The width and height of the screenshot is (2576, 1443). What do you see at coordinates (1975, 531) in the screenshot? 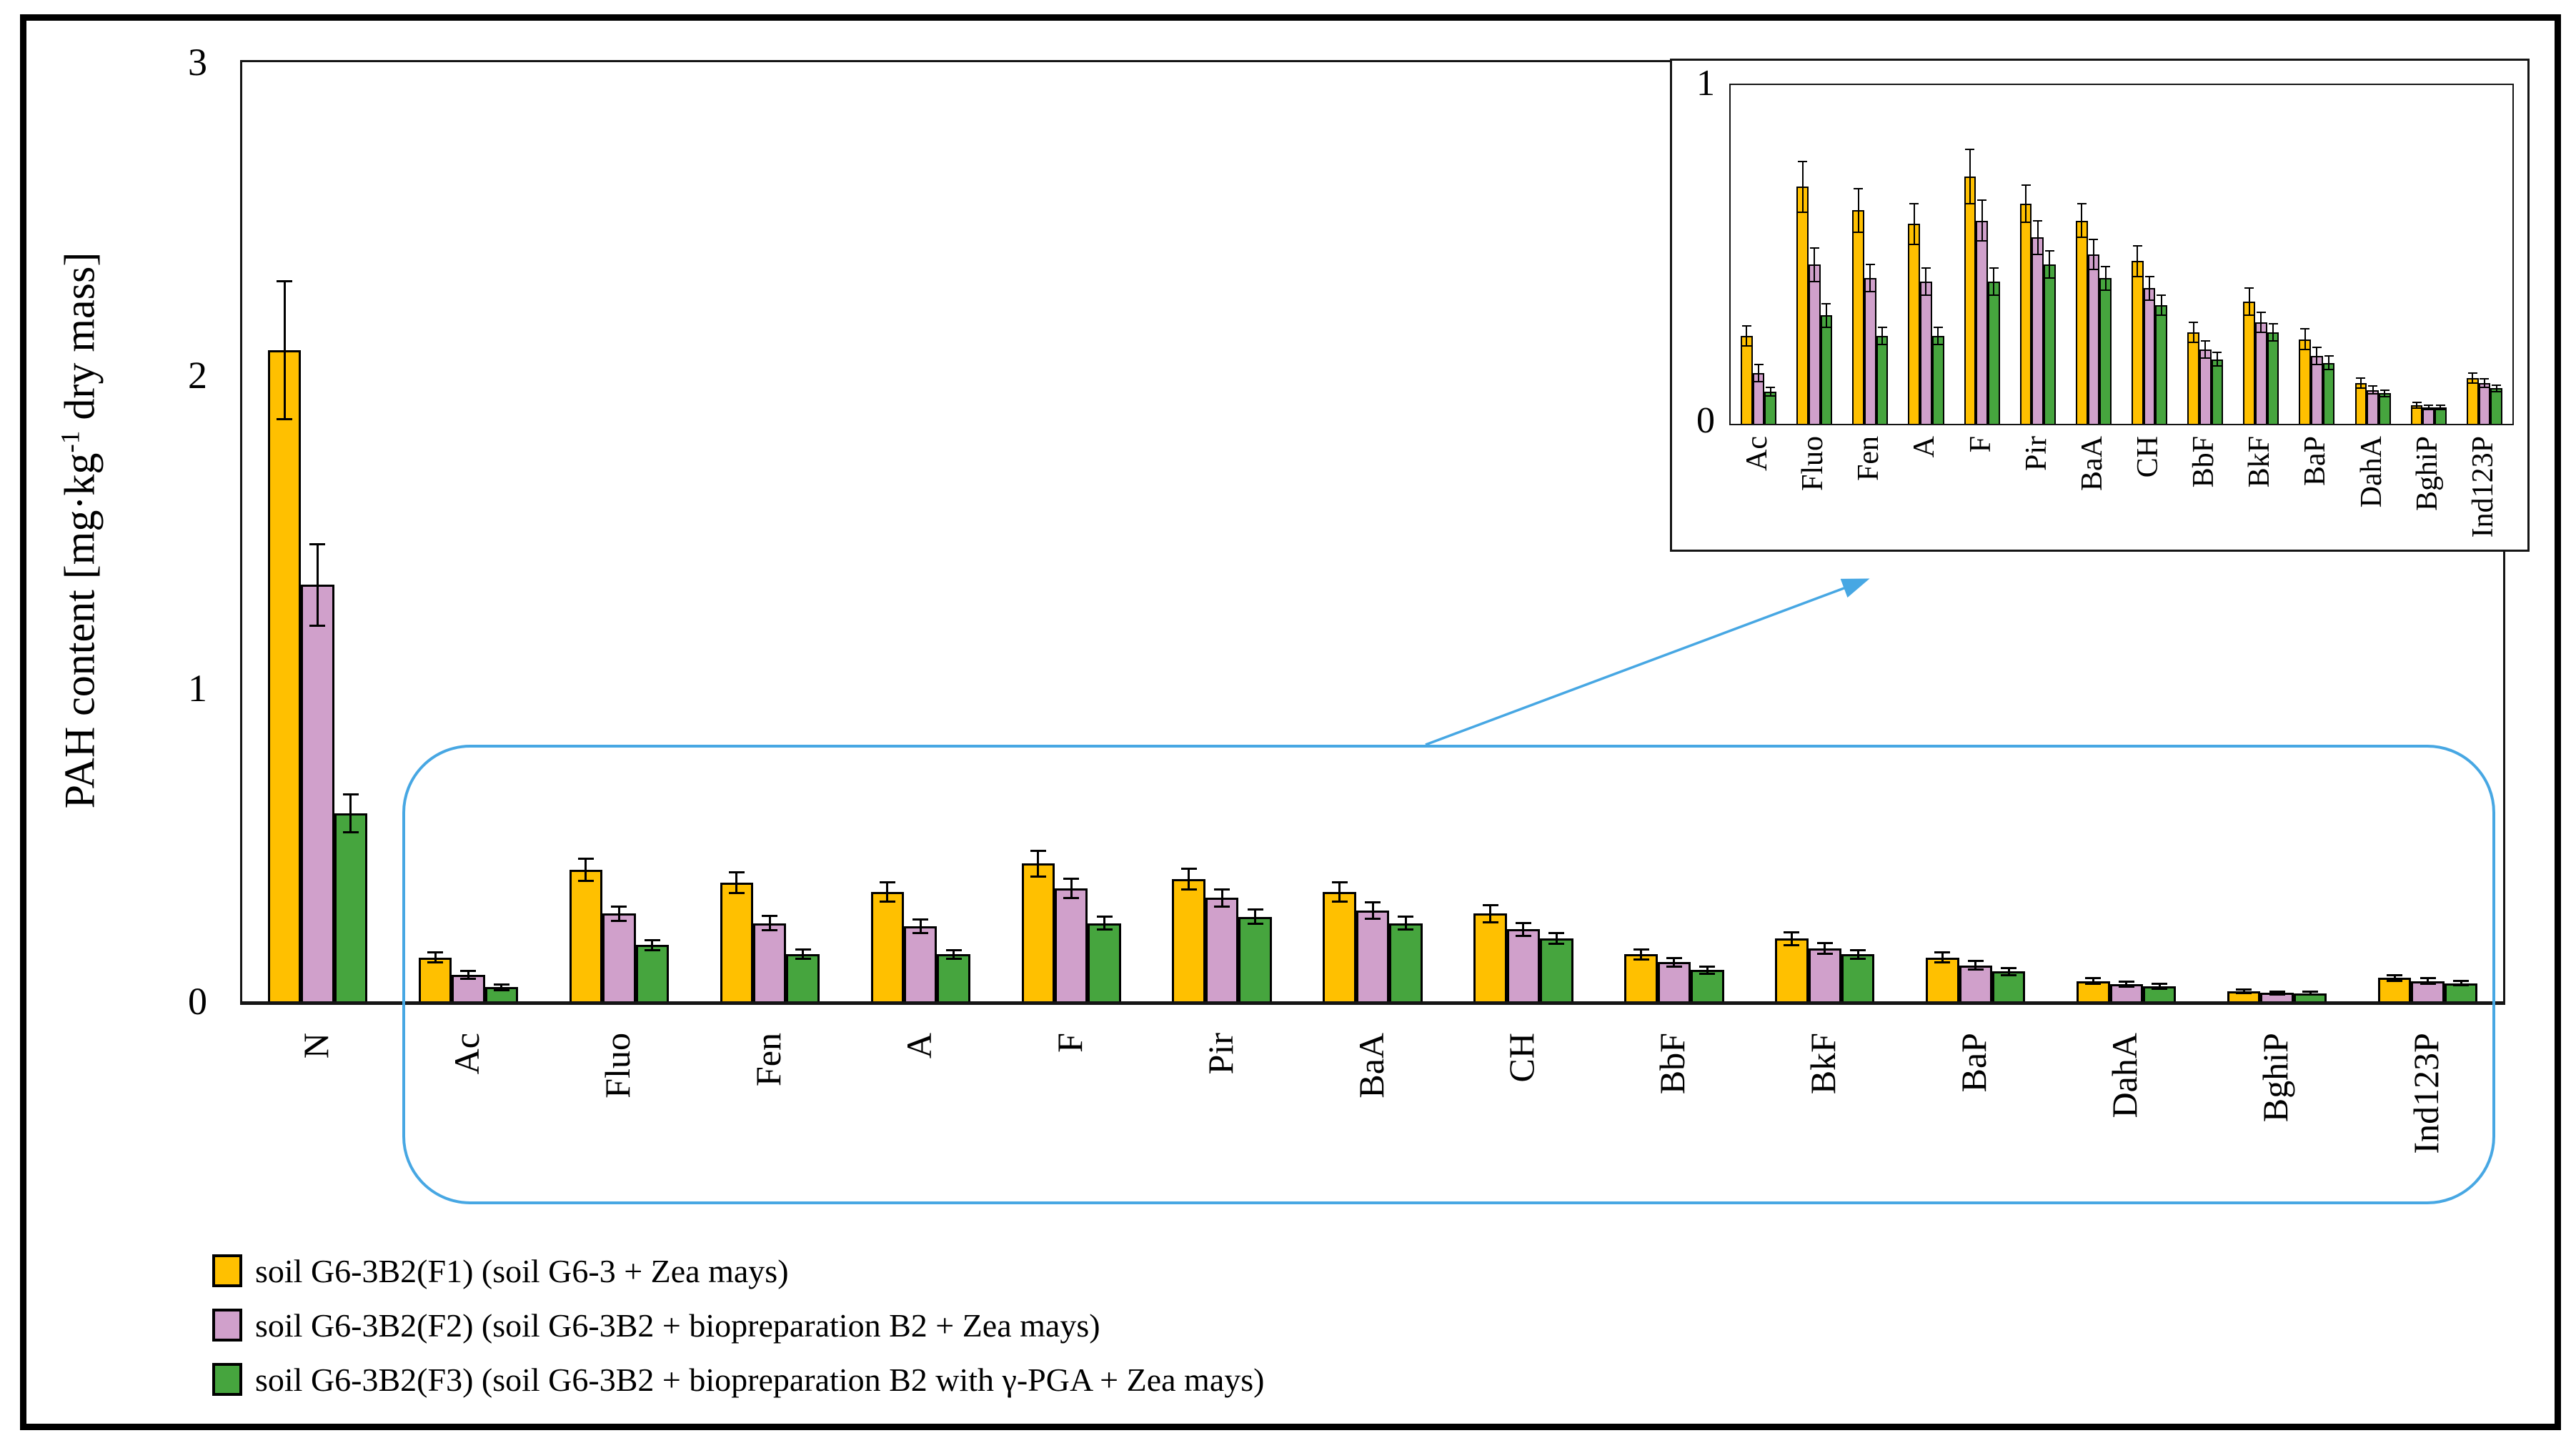
I see `bar-group-BaP` at bounding box center [1975, 531].